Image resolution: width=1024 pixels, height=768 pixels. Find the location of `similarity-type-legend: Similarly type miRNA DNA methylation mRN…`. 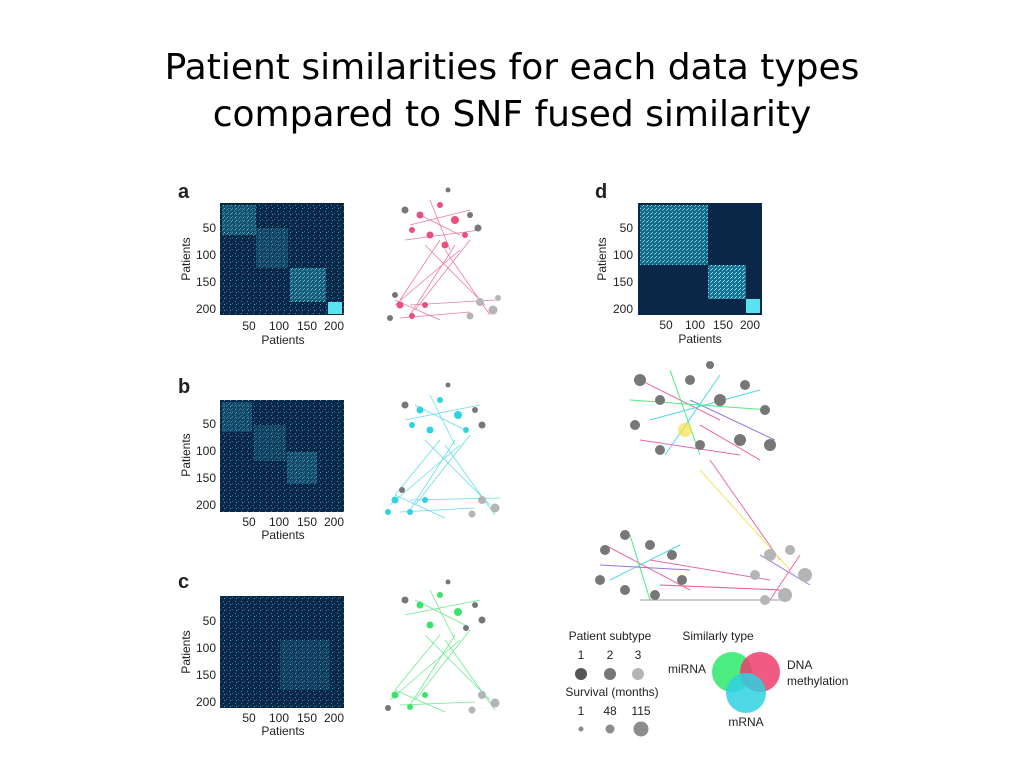

similarity-type-legend: Similarly type miRNA DNA methylation mRN… is located at coordinates (758, 679).